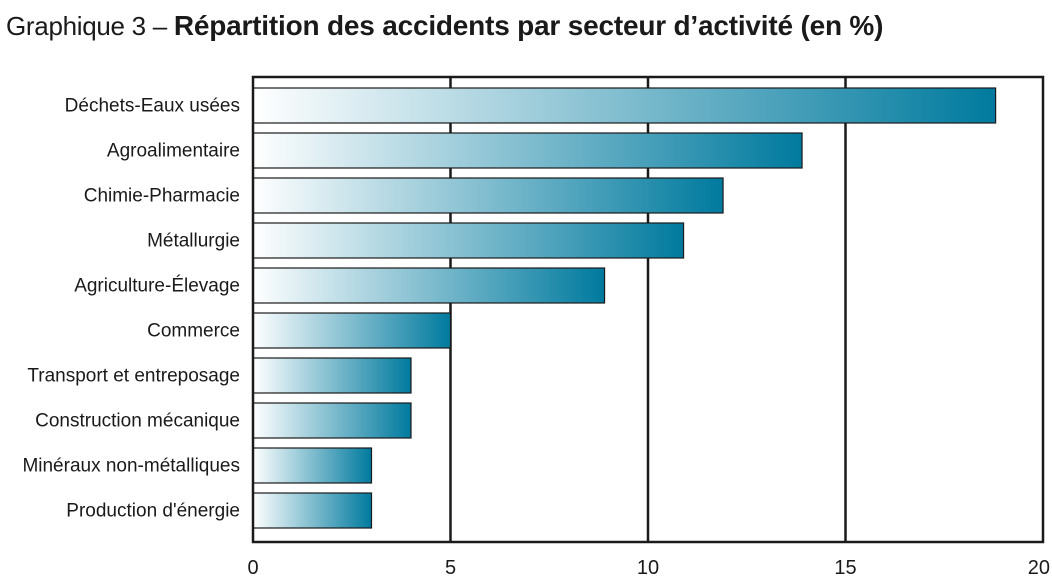 This screenshot has height=582, width=1052. Describe the element at coordinates (173, 151) in the screenshot. I see `category-label: Agroalimentaire` at that location.